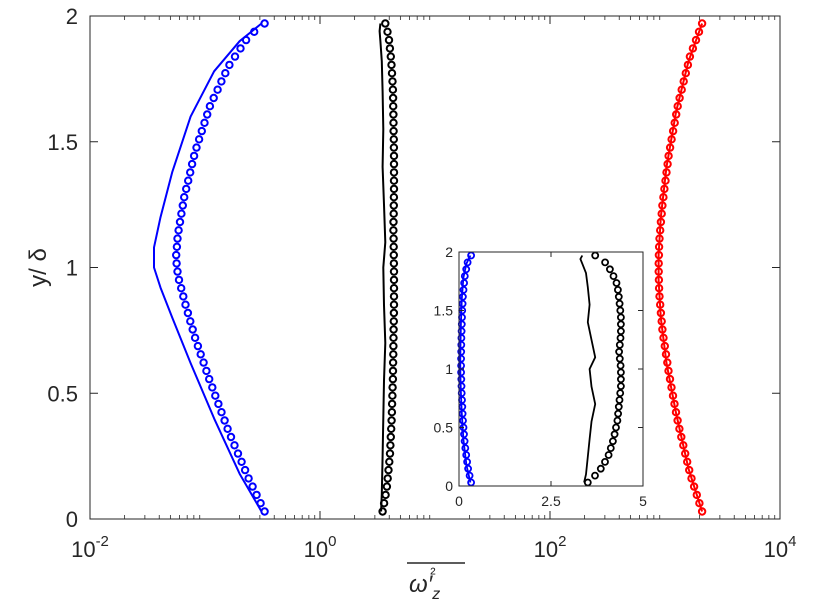  What do you see at coordinates (562, 541) in the screenshot?
I see `main-x-tick-label-exponent: 2` at bounding box center [562, 541].